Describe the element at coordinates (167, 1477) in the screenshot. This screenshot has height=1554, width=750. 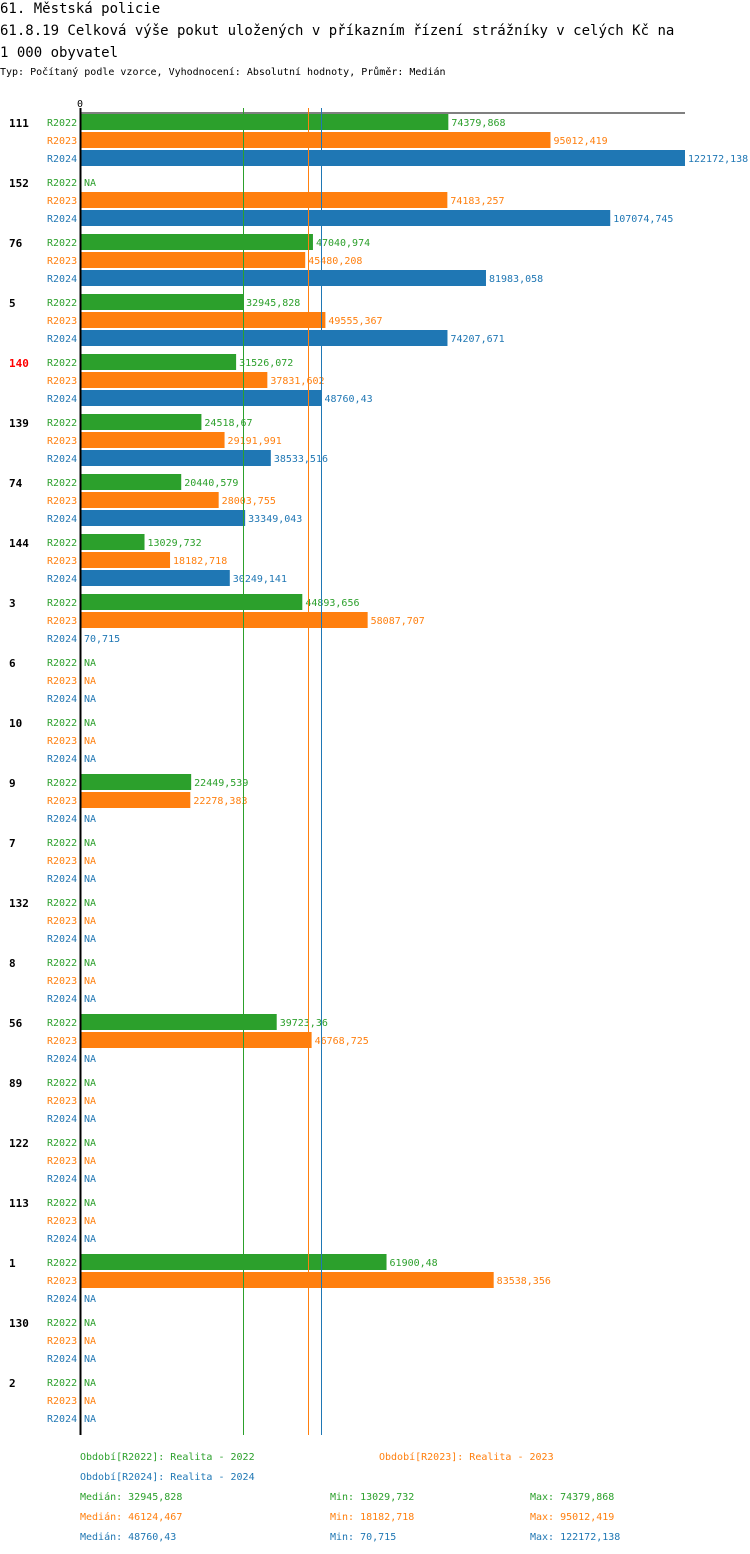
I see `legend-r2024: Období[R2024]: Realita - 2024` at that location.